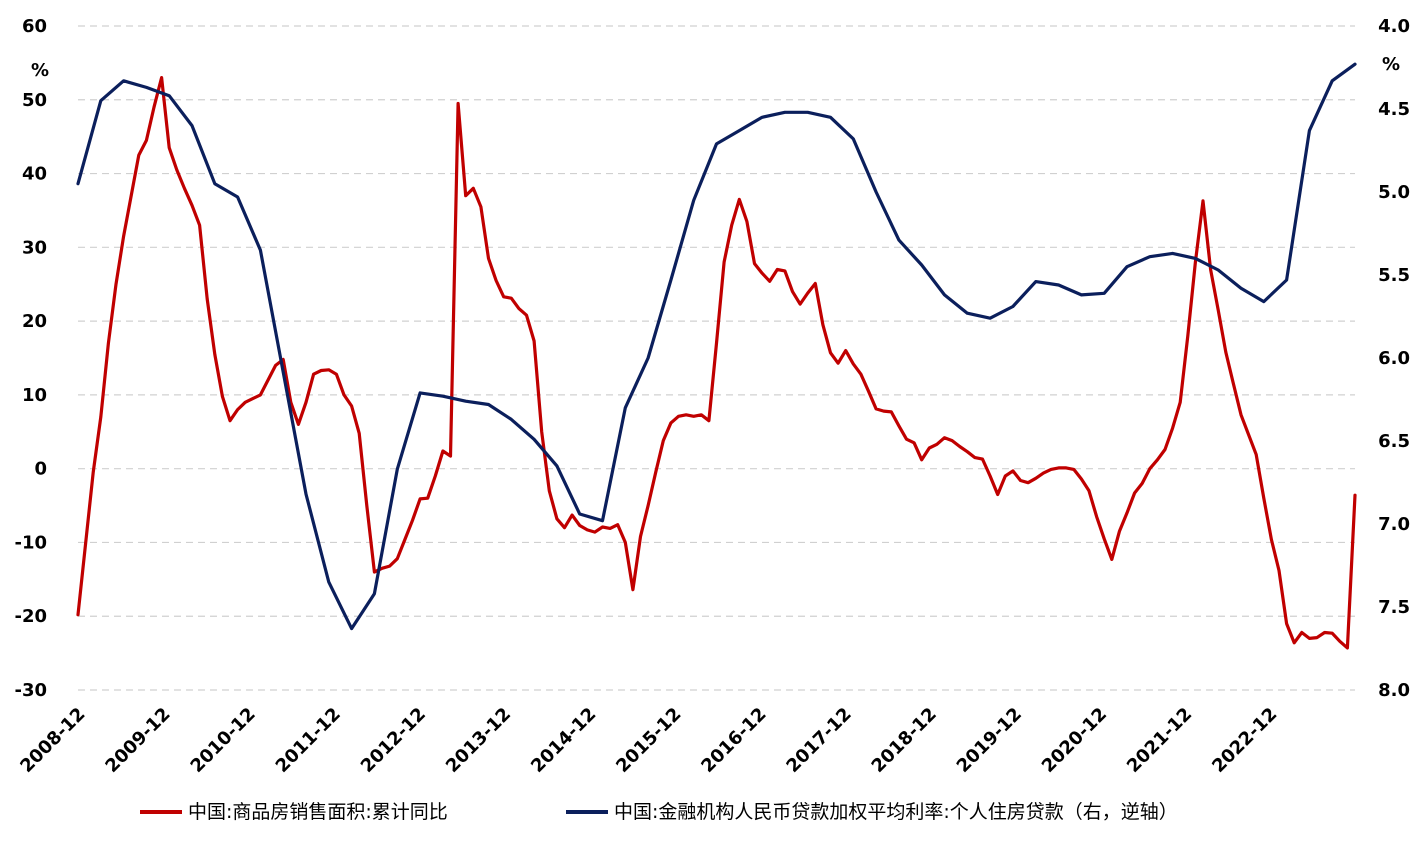 This screenshot has height=847, width=1427. What do you see at coordinates (563, 740) in the screenshot?
I see `x-tick-label: 2014-12` at bounding box center [563, 740].